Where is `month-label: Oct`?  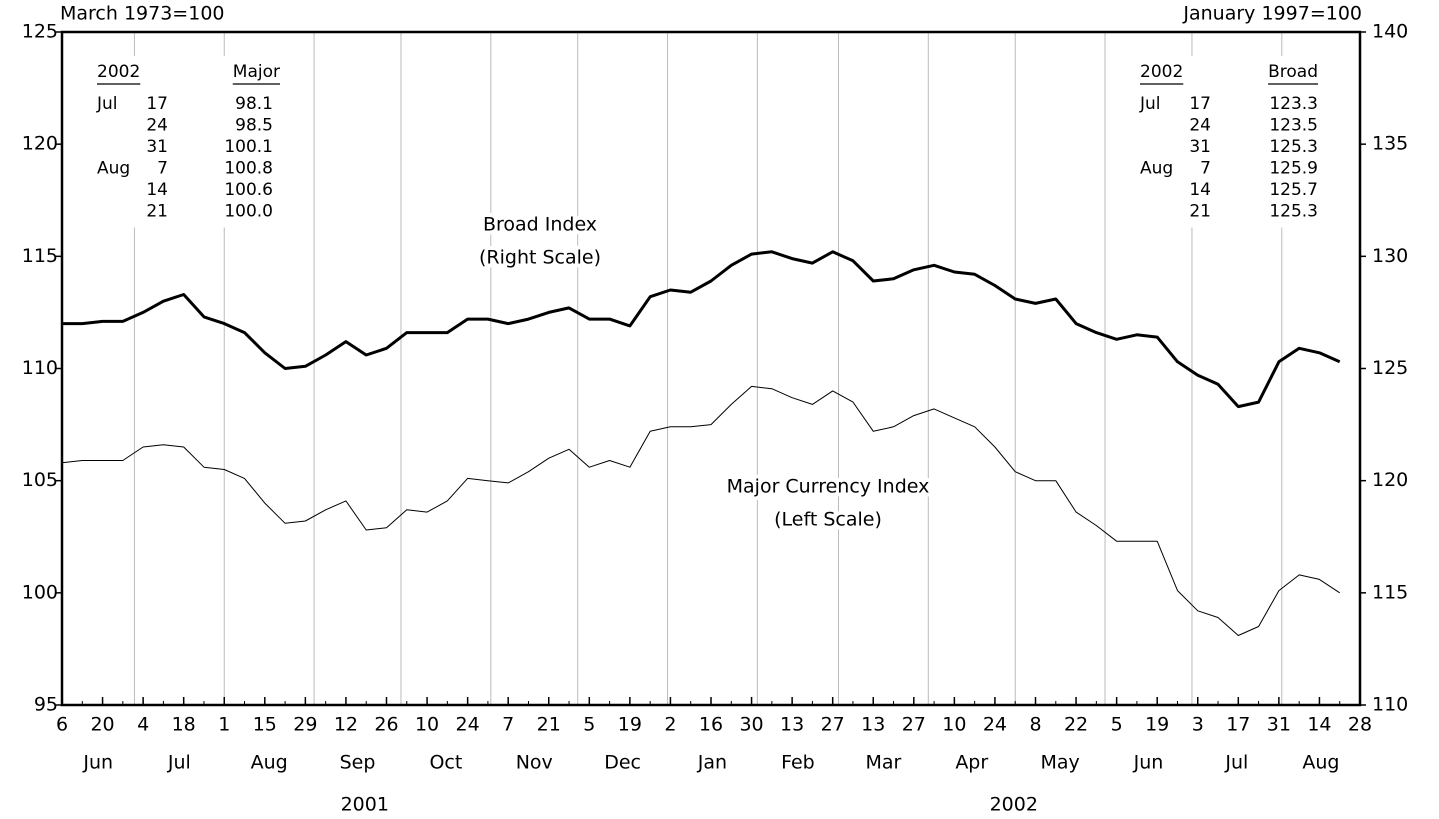
month-label: Oct is located at coordinates (445, 763).